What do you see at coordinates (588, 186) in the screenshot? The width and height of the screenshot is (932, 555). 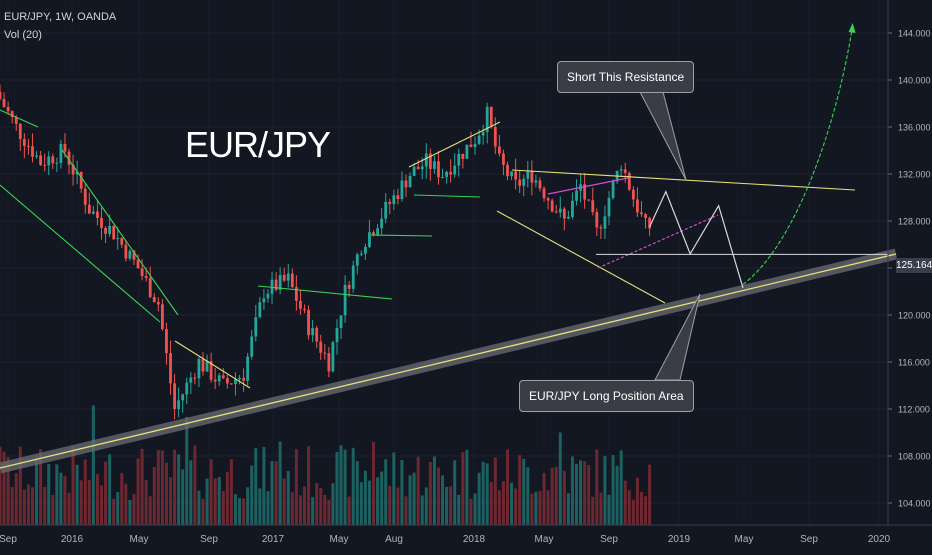 I see `magenta-wedge-top` at bounding box center [588, 186].